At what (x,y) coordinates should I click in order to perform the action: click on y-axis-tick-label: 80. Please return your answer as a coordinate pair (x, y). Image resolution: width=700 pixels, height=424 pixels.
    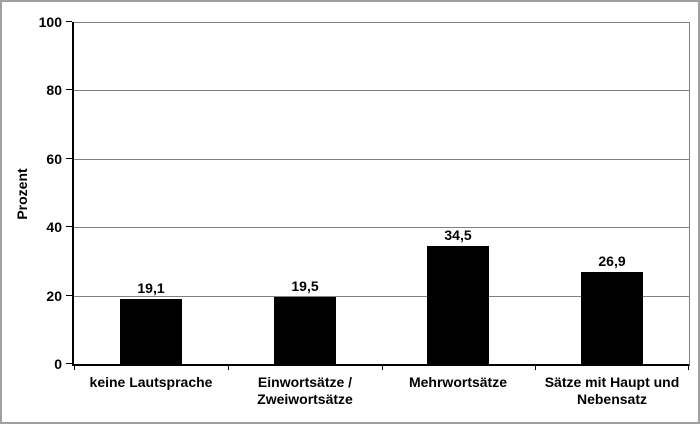
    Looking at the image, I should click on (54, 90).